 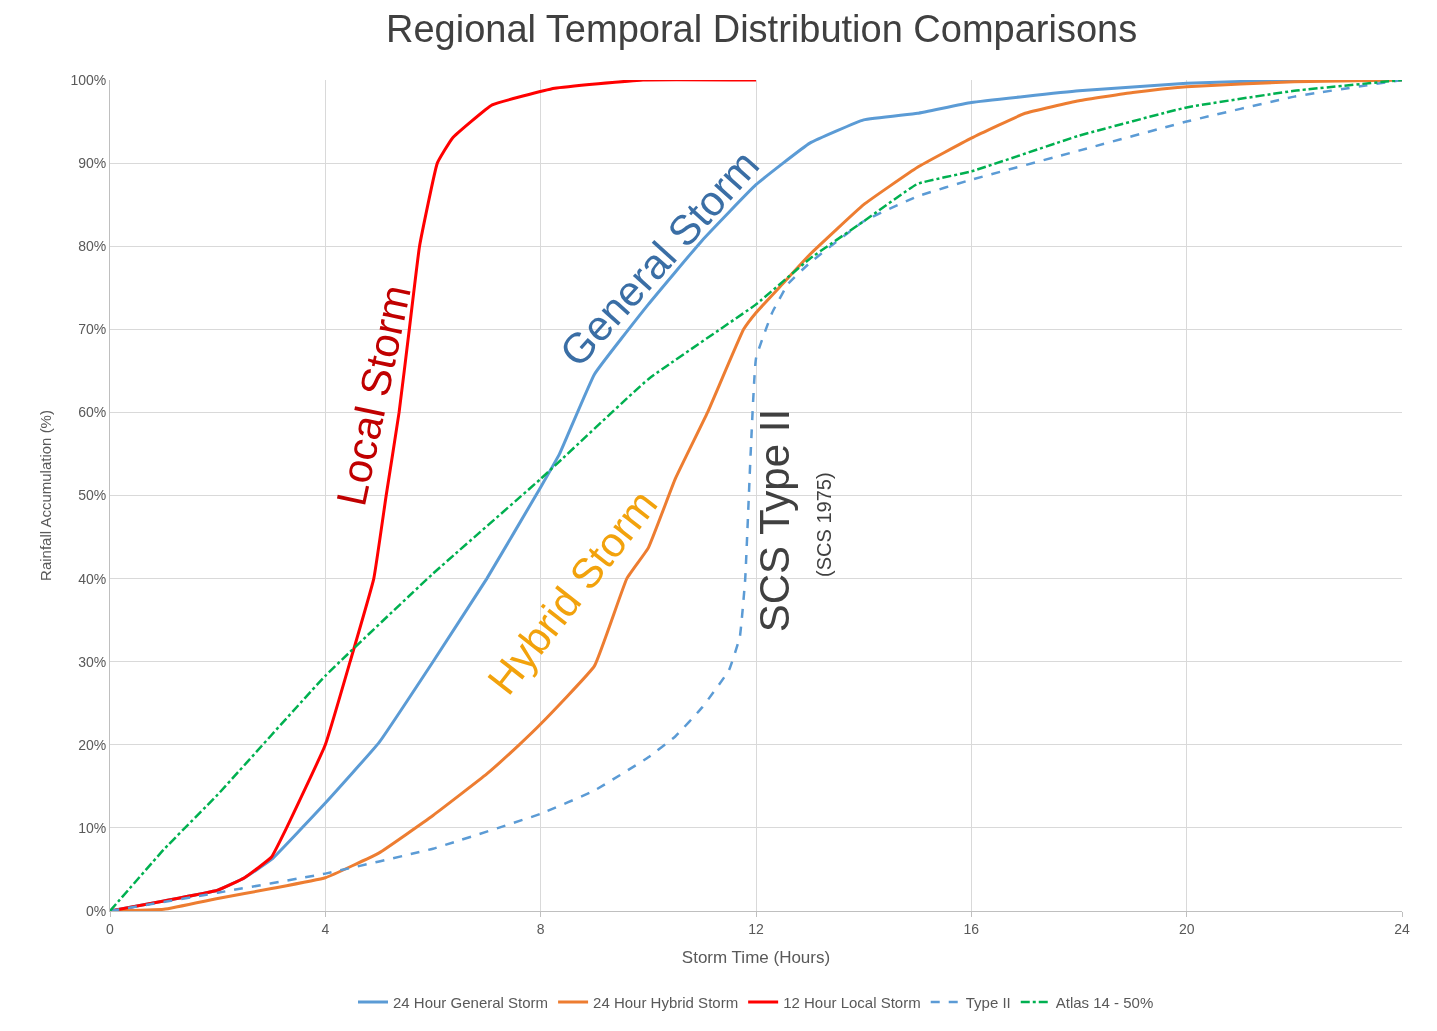 What do you see at coordinates (823, 524) in the screenshot?
I see `annotation: (SCS 1975)` at bounding box center [823, 524].